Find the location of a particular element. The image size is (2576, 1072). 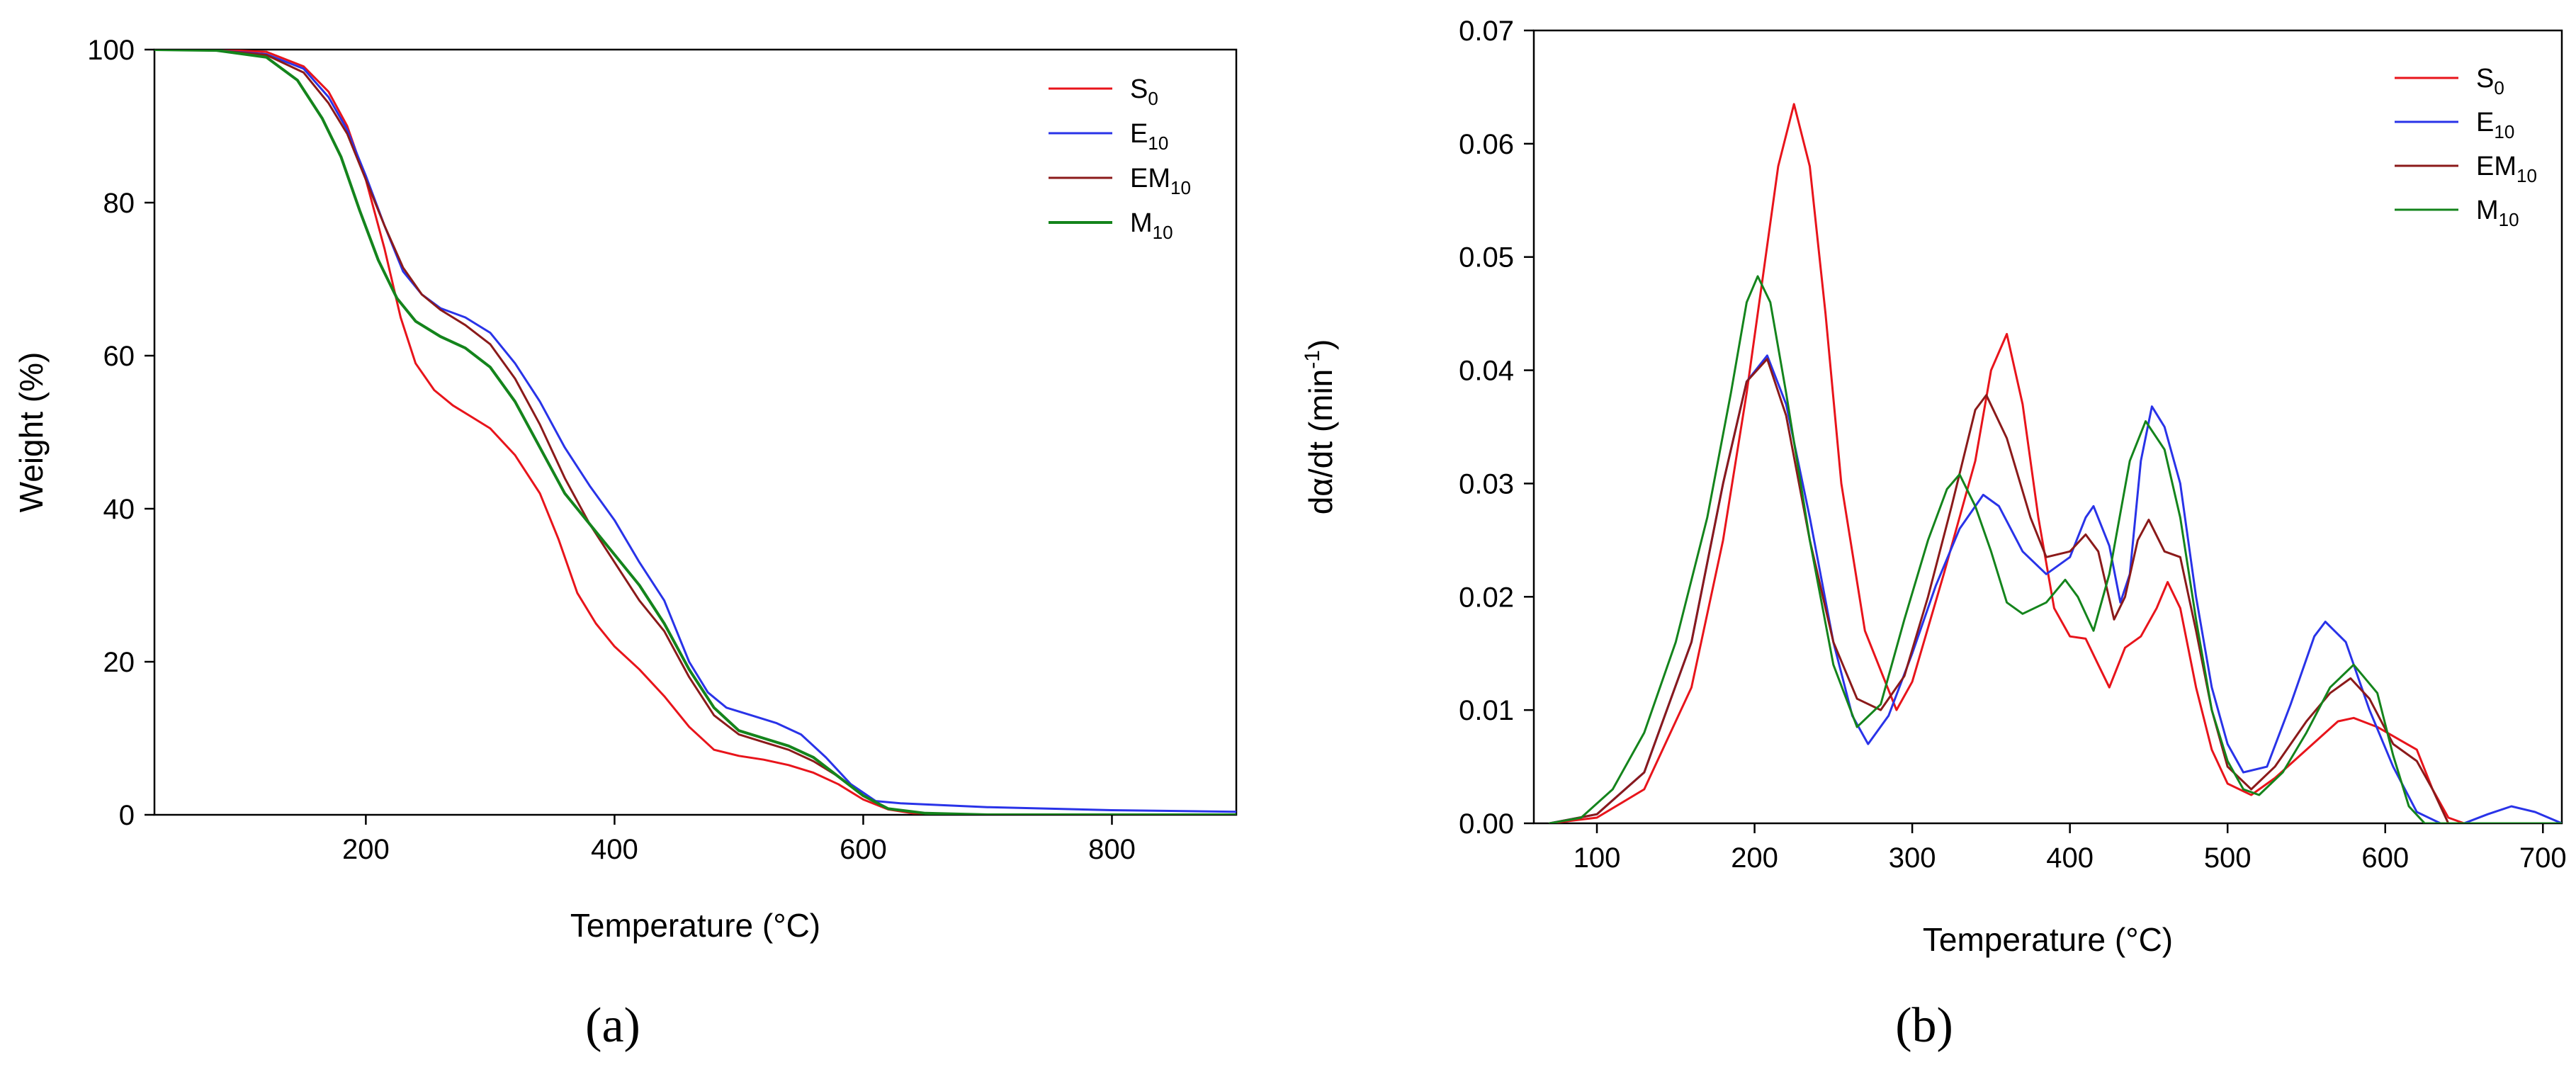

y-tick-label: 60 is located at coordinates (119, 356).